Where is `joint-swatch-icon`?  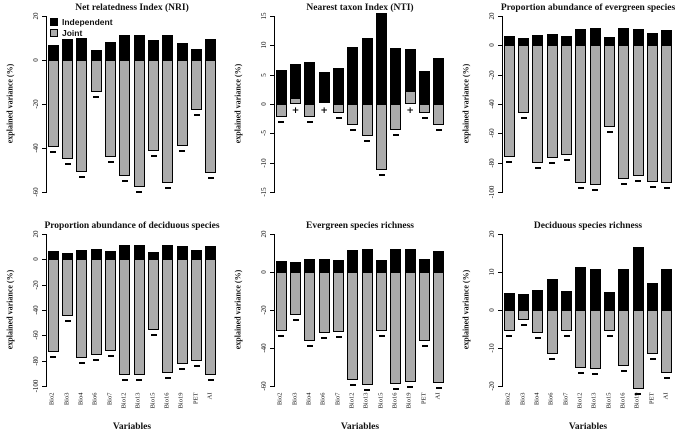
joint-swatch-icon is located at coordinates (54, 33).